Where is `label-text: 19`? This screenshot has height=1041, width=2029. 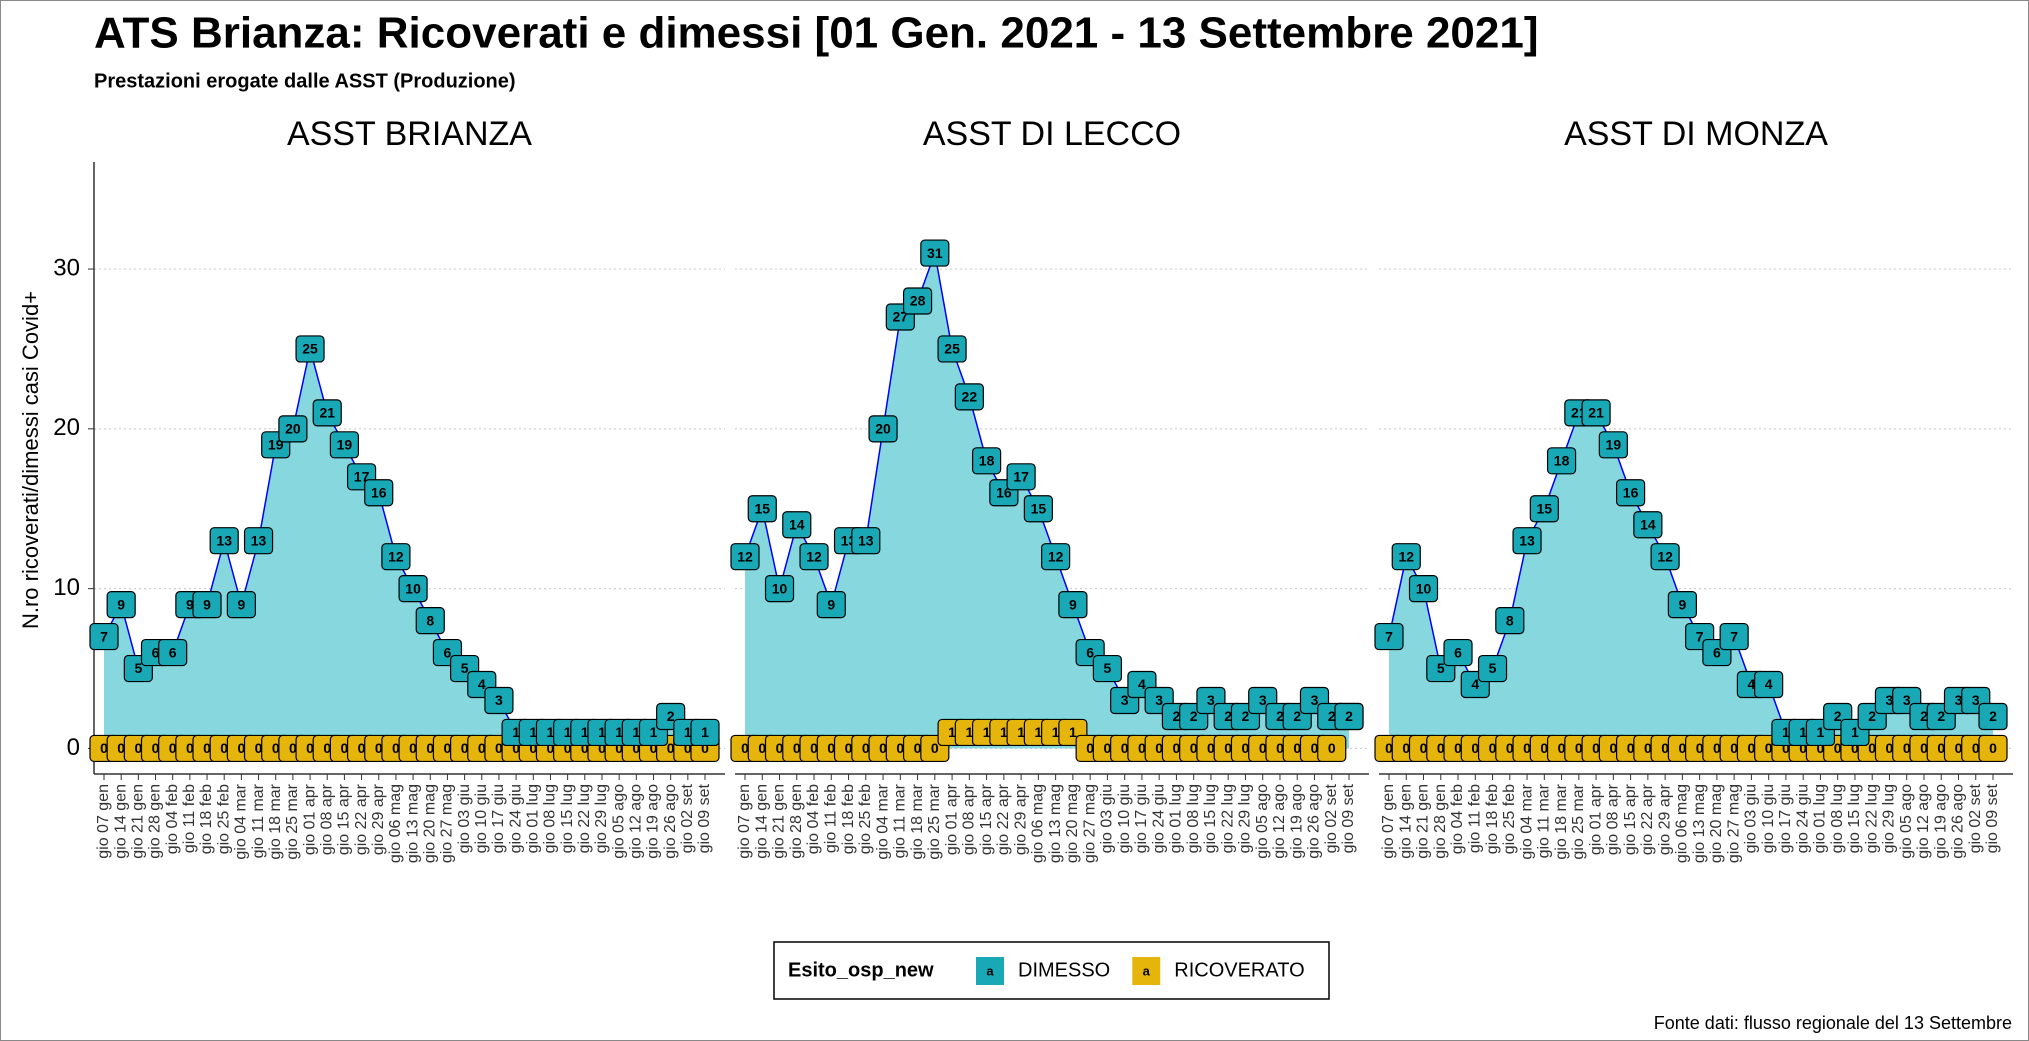 label-text: 19 is located at coordinates (345, 445).